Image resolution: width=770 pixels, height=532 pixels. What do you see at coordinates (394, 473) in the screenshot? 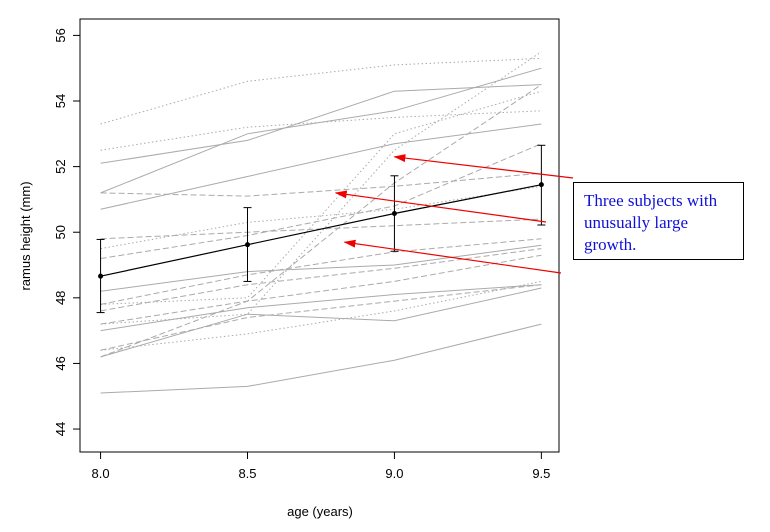
I see `x-tick-label-3: 9.0` at bounding box center [394, 473].